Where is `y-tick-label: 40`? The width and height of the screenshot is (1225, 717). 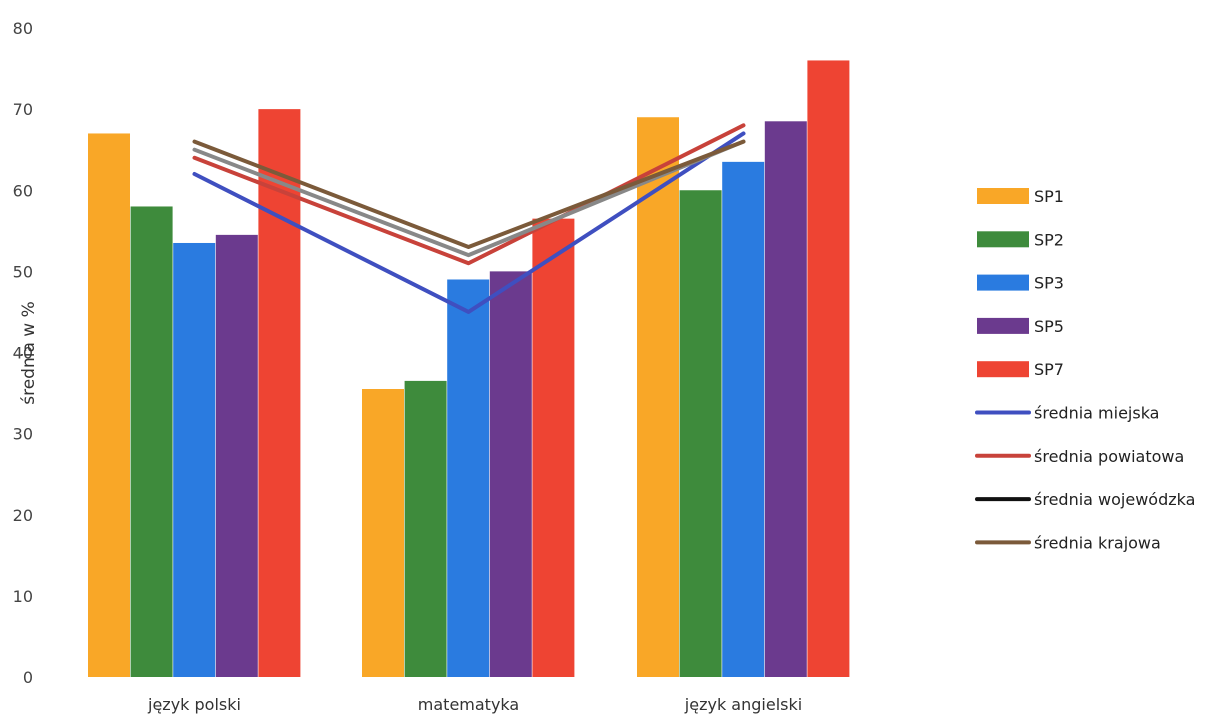 y-tick-label: 40 is located at coordinates (23, 353).